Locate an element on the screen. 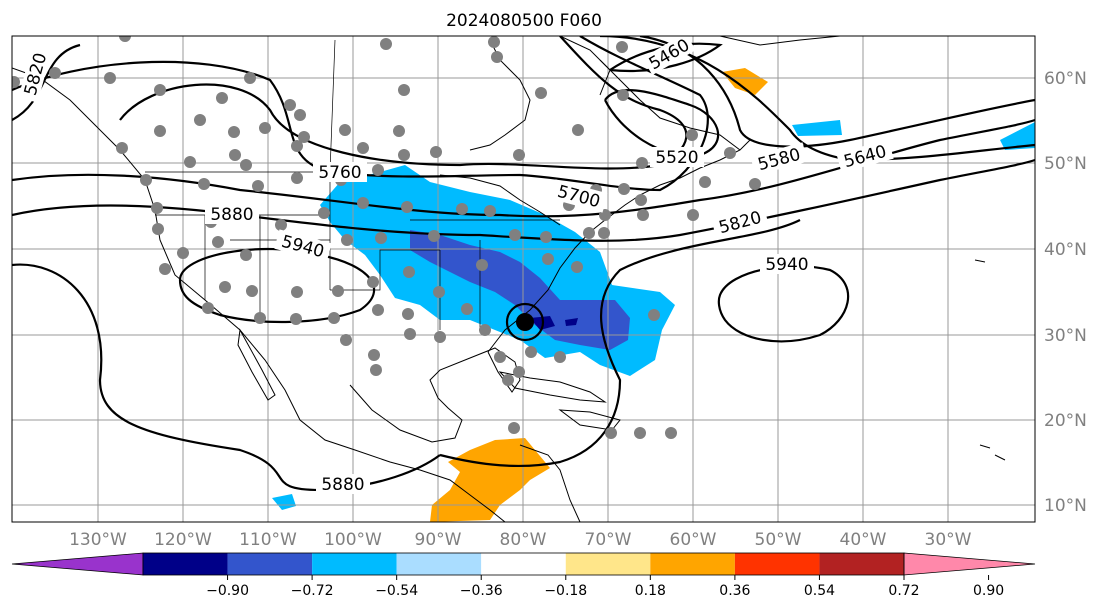 Image resolution: width=1105 pixels, height=615 pixels. positive-anomaly-quebec is located at coordinates (745, 81).